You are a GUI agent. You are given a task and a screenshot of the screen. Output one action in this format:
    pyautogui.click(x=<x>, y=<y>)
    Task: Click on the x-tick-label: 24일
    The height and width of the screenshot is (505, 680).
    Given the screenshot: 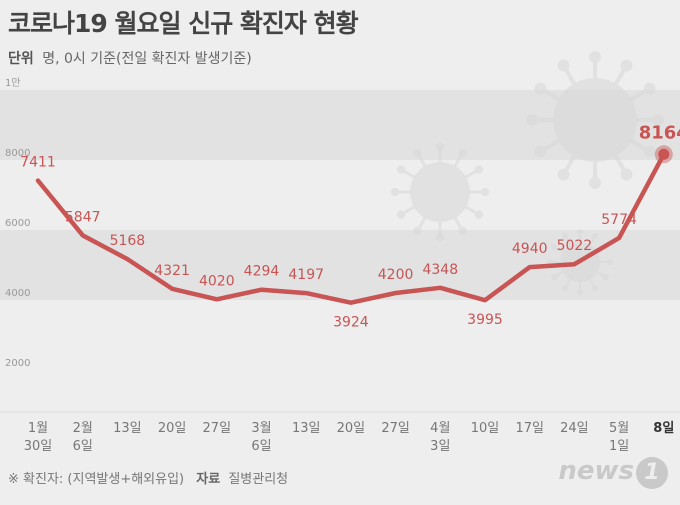 What is the action you would take?
    pyautogui.click(x=574, y=428)
    